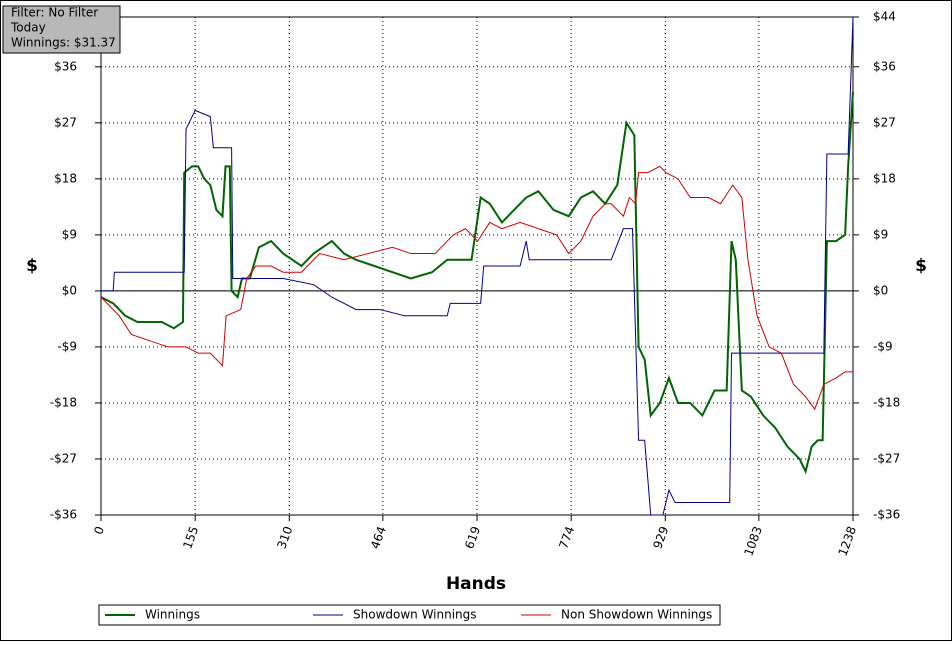 The width and height of the screenshot is (952, 645). Describe the element at coordinates (65, 66) in the screenshot. I see `y-tick-label: $36` at that location.